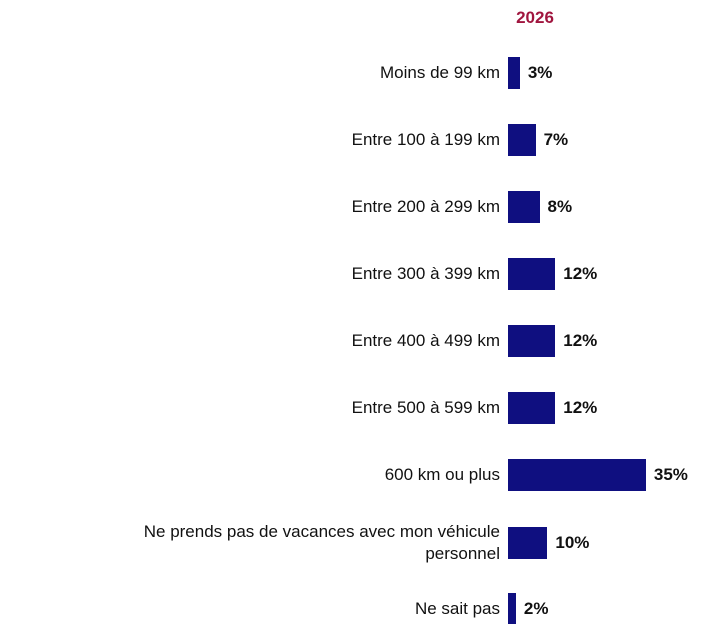 The width and height of the screenshot is (701, 624). Describe the element at coordinates (440, 72) in the screenshot. I see `category-label: Moins de 99 km` at that location.